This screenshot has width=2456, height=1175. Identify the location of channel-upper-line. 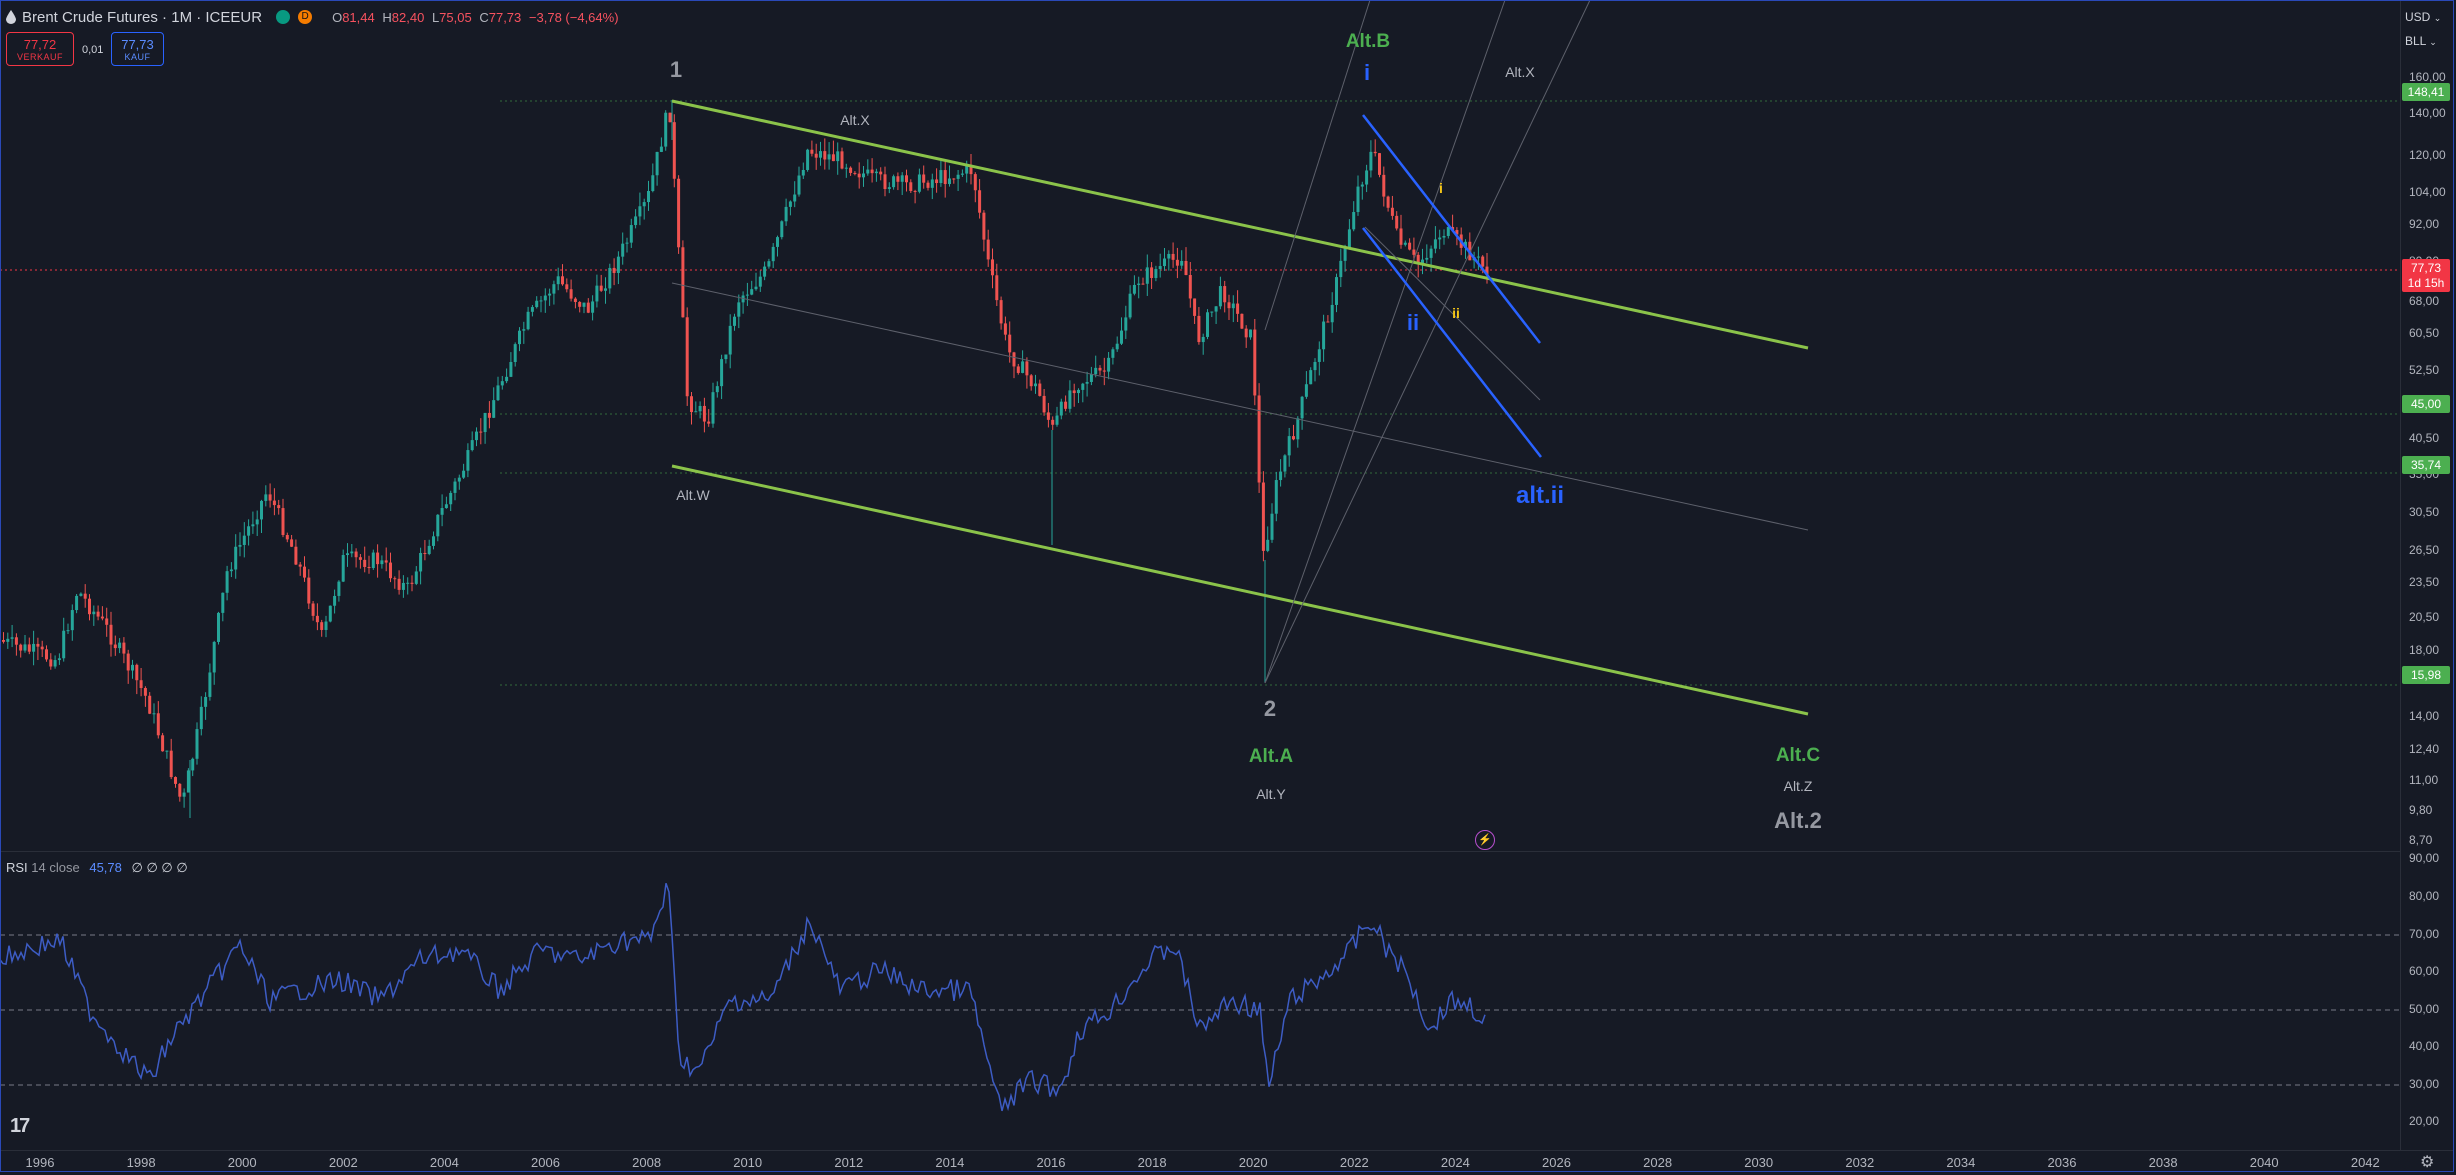
(1240, 224).